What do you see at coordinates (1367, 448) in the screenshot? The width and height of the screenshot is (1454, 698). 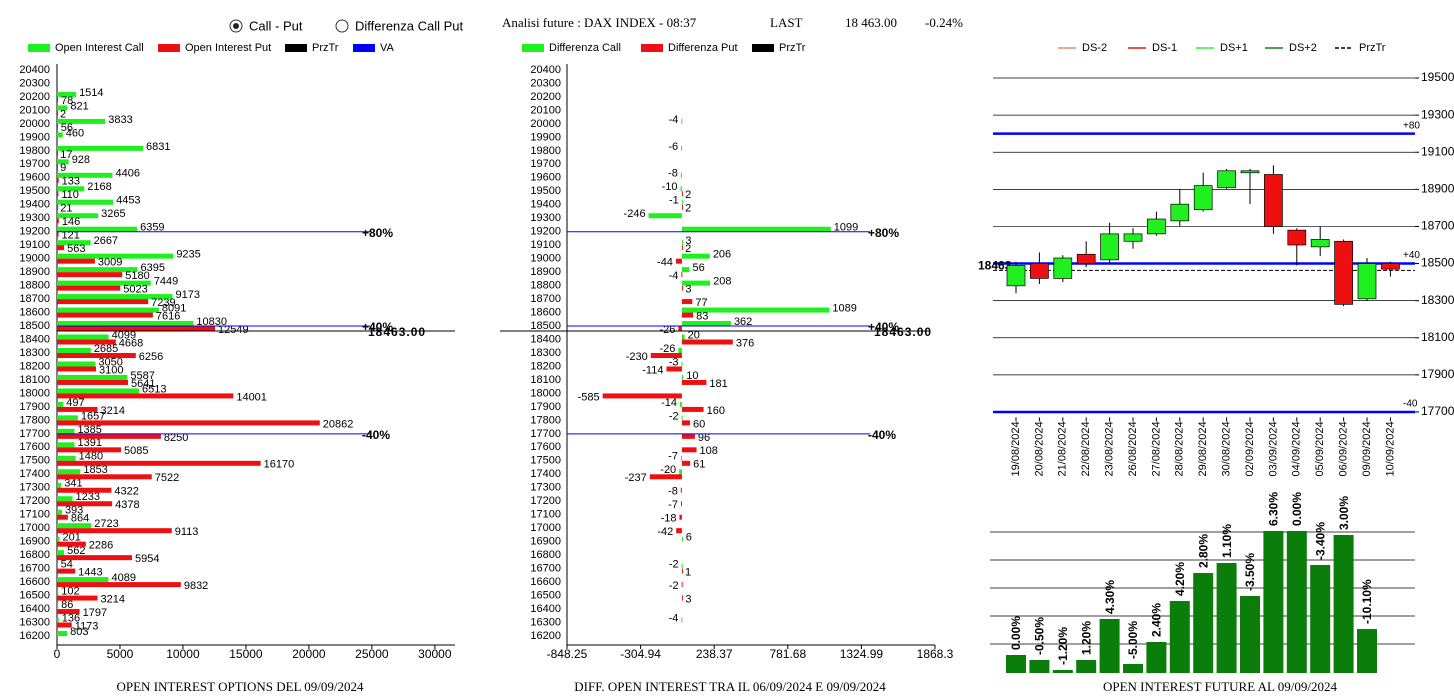 I see `x-tick-label: 09/09/2024` at bounding box center [1367, 448].